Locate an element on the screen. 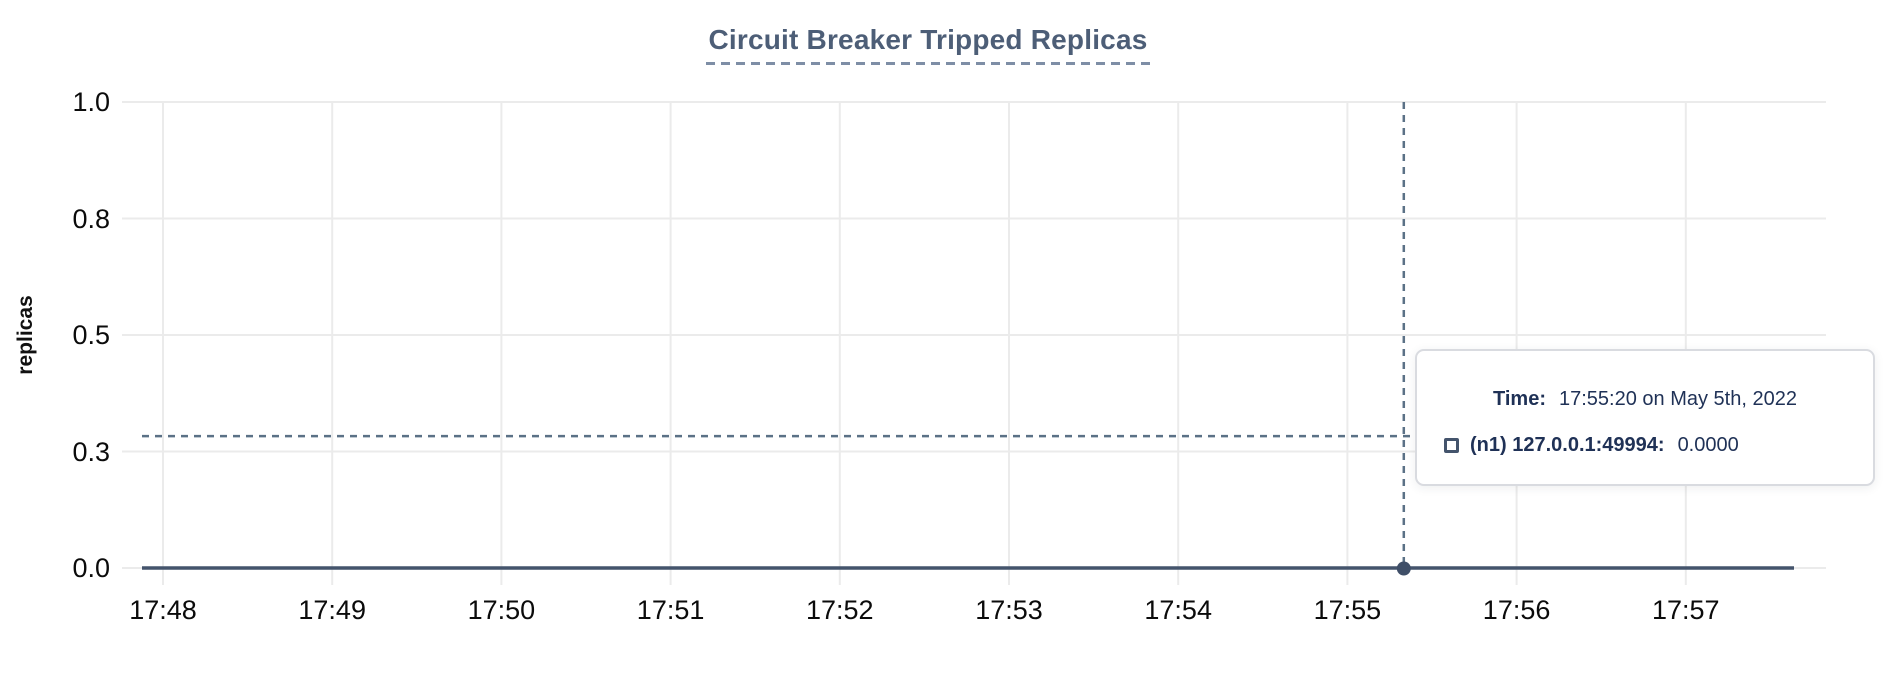  chart-title: Circuit Breaker Tripped Replicas is located at coordinates (928, 44).